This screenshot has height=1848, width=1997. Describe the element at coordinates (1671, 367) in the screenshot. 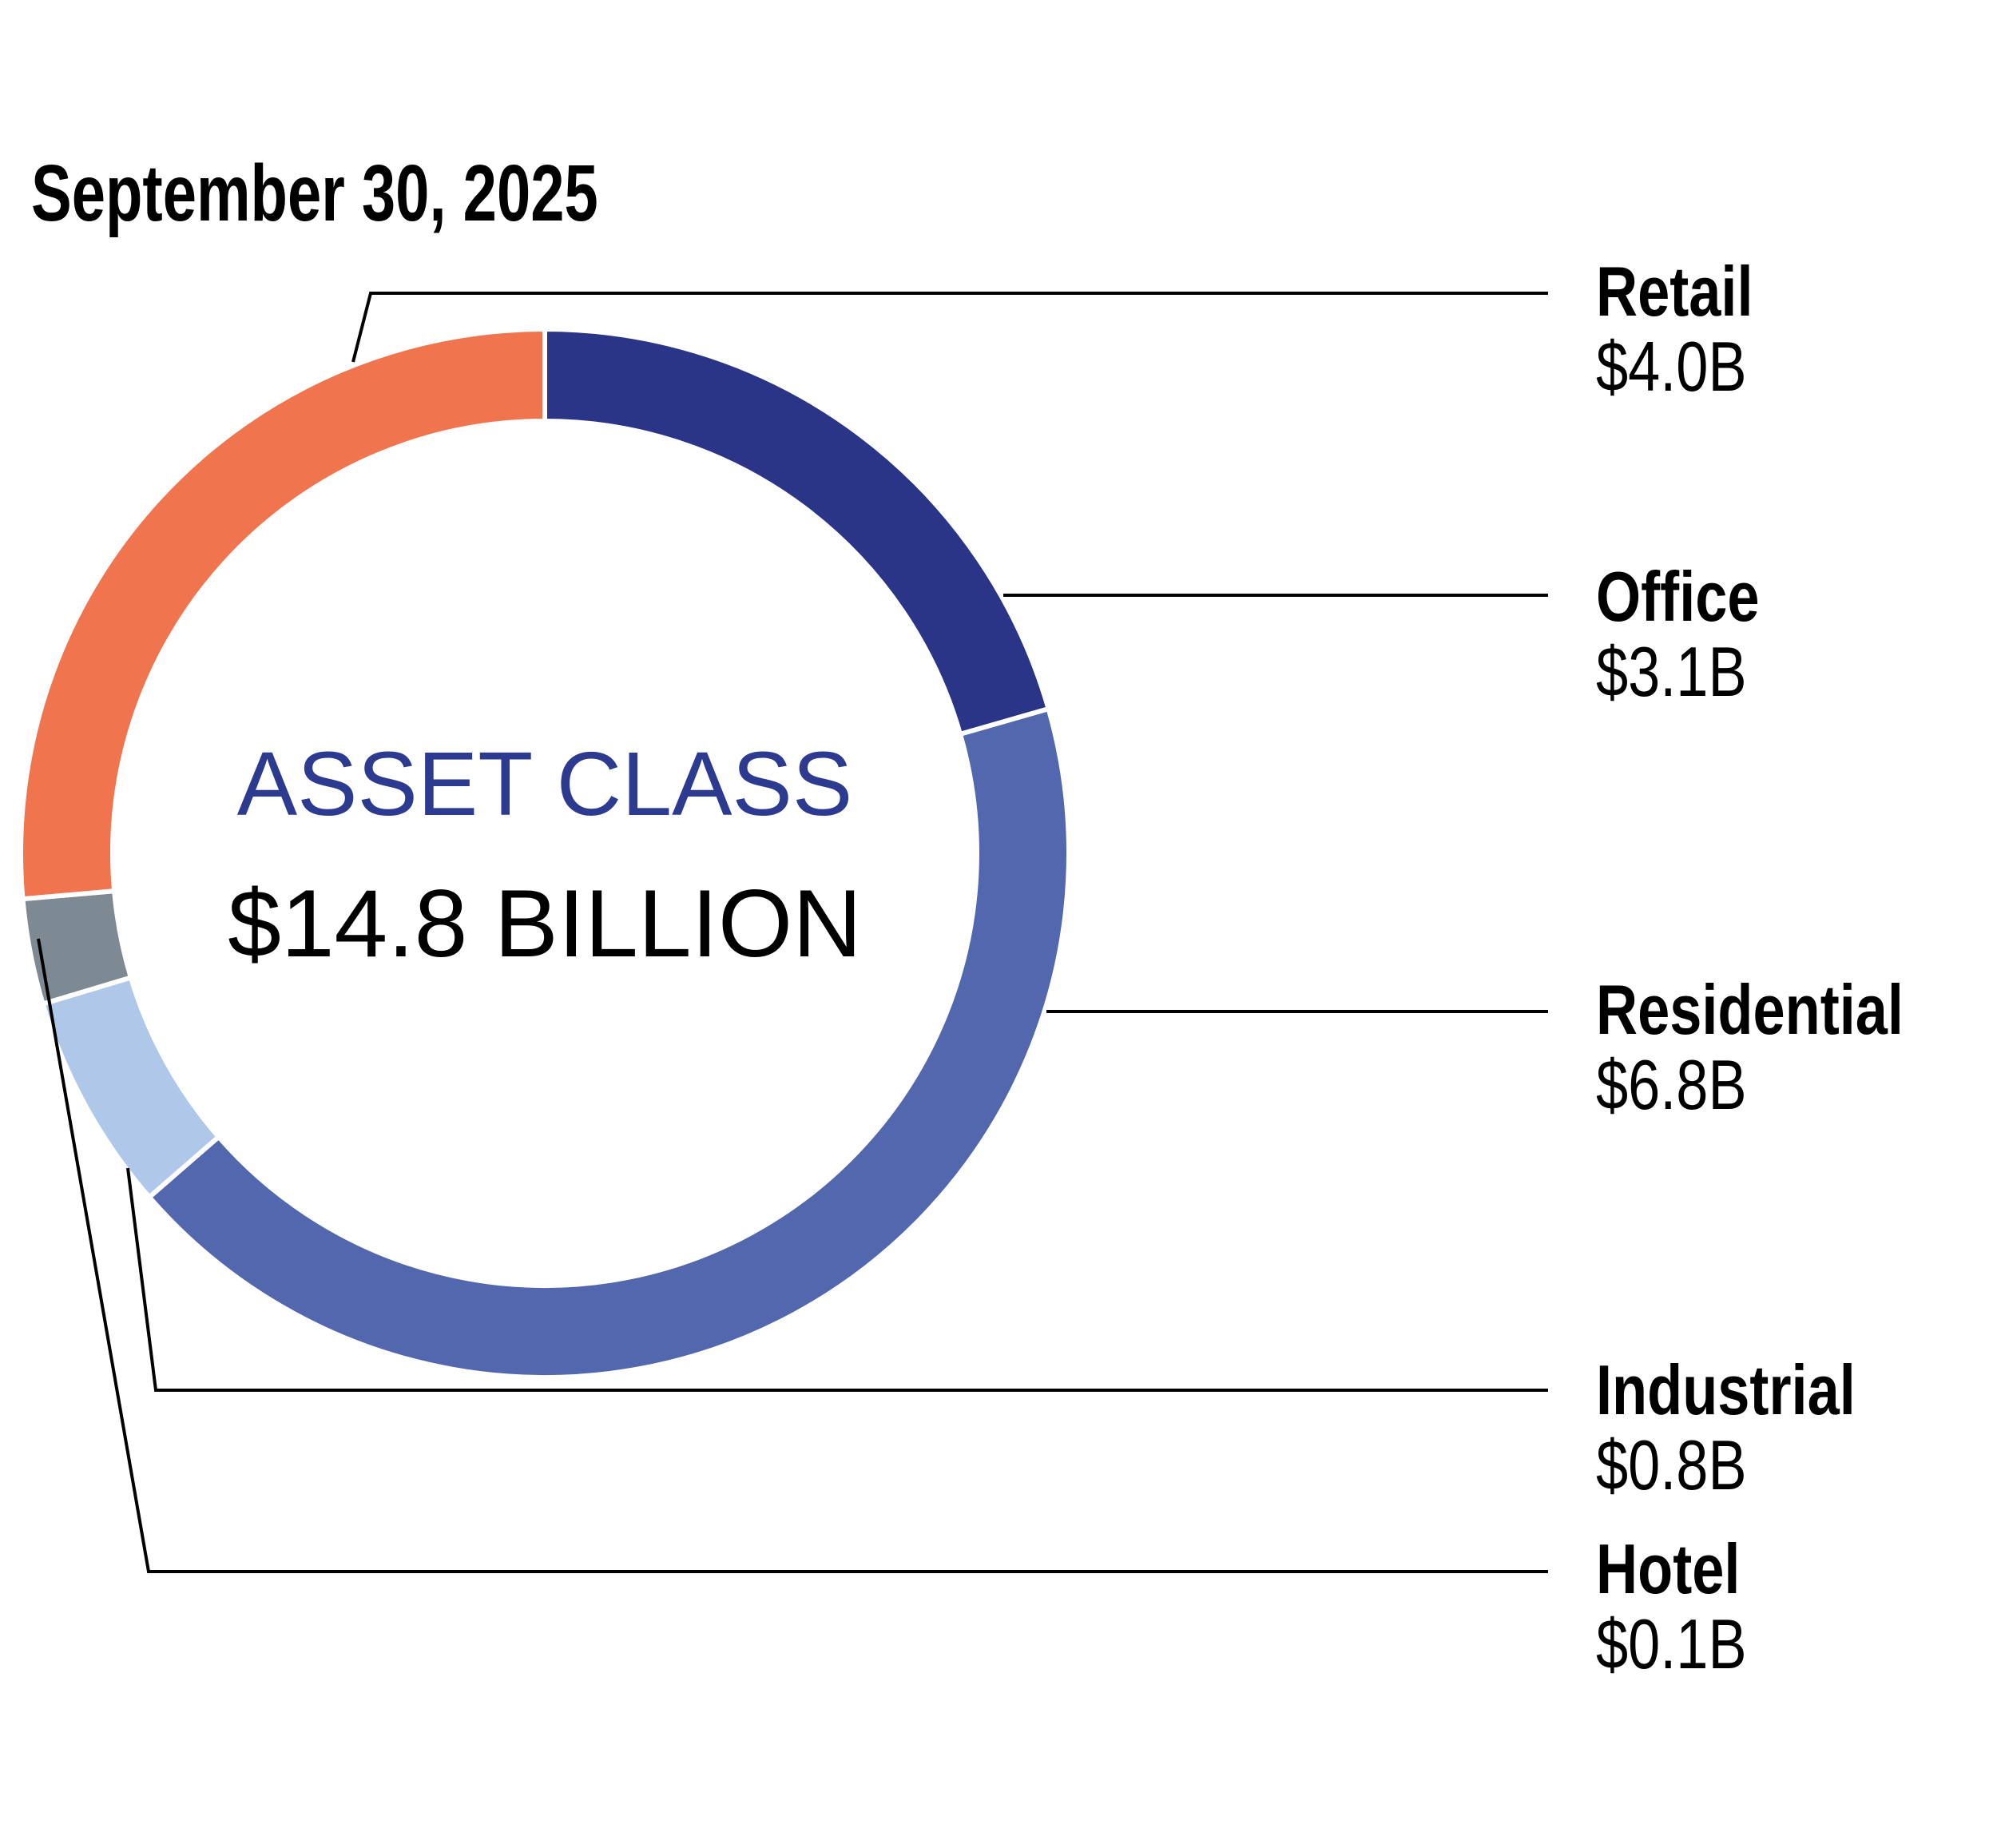

I see `segment-value-retail: $4.0B` at that location.